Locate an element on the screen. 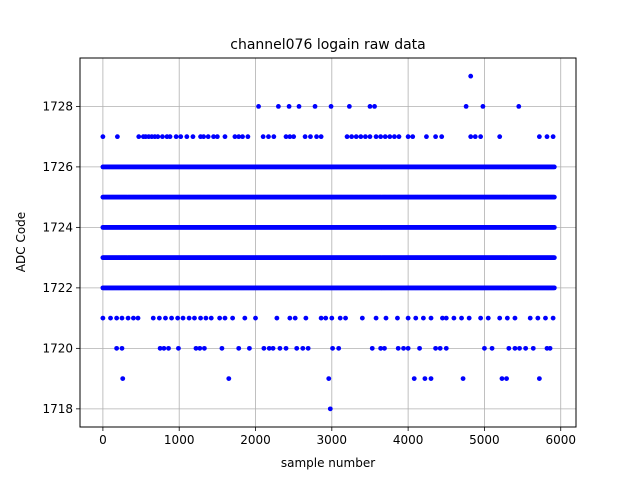  y-axis-ticks: 1718 1720 1722 1724 1726 1728 is located at coordinates (61, 257).